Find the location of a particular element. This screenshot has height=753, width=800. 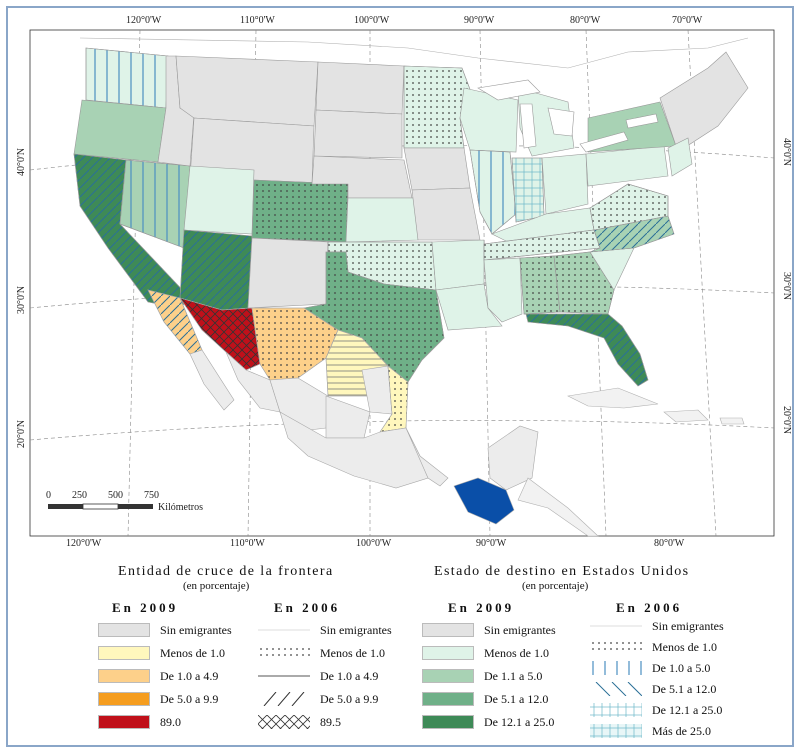

state-baja-california-sur is located at coordinates (212, 380).